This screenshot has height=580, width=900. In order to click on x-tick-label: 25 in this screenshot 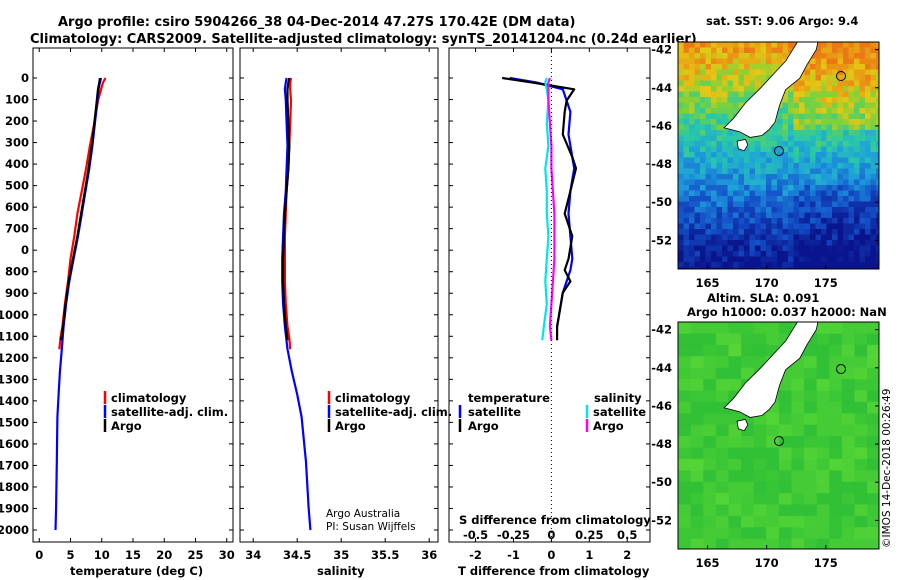, I will do `click(195, 555)`.